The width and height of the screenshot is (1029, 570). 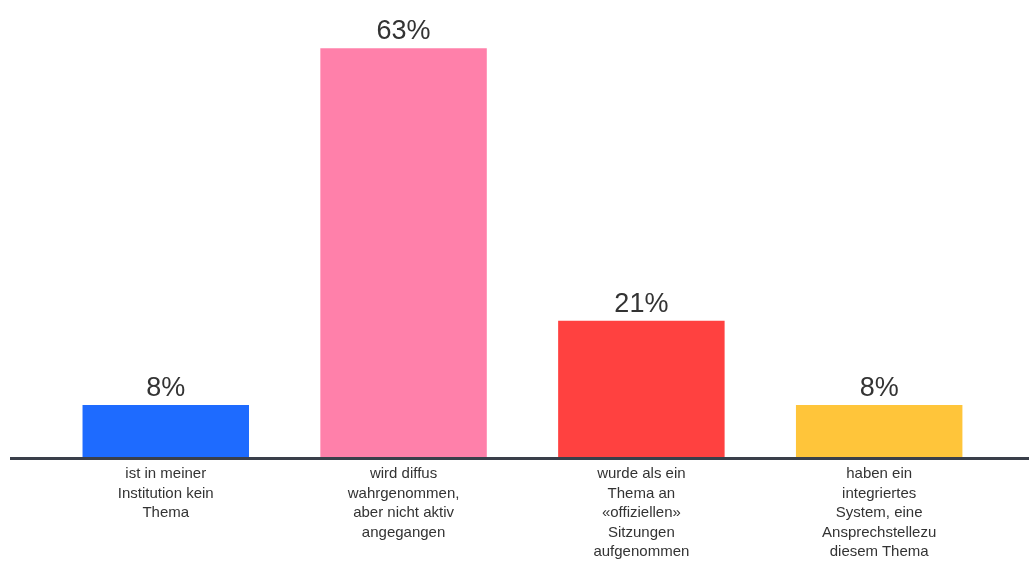 I want to click on x-tick-label: haben ein integriertes System, eine Ansprechstellezu diesem Thema, so click(x=879, y=511).